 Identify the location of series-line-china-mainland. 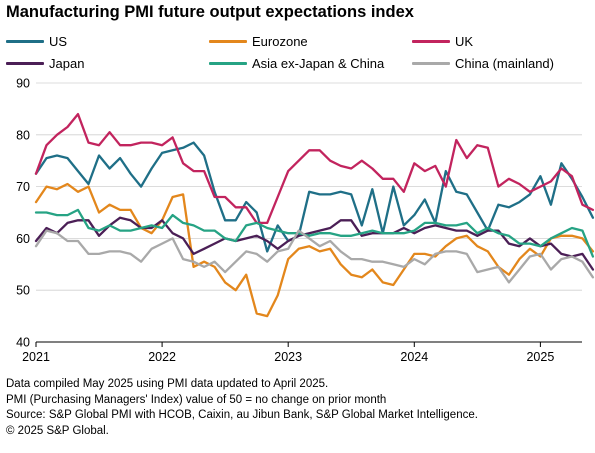
(314, 256).